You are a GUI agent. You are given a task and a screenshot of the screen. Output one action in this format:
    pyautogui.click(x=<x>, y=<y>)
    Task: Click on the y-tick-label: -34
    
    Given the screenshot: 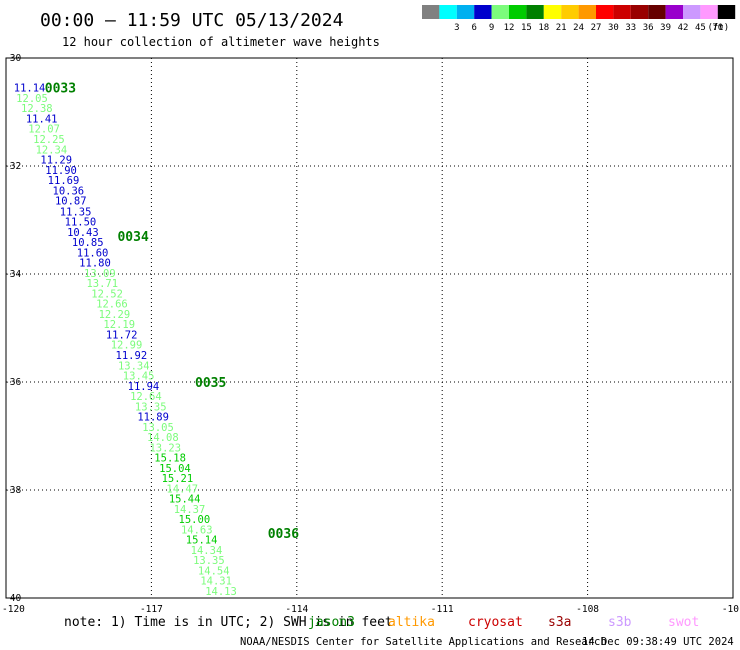 What is the action you would take?
    pyautogui.click(x=12, y=274)
    